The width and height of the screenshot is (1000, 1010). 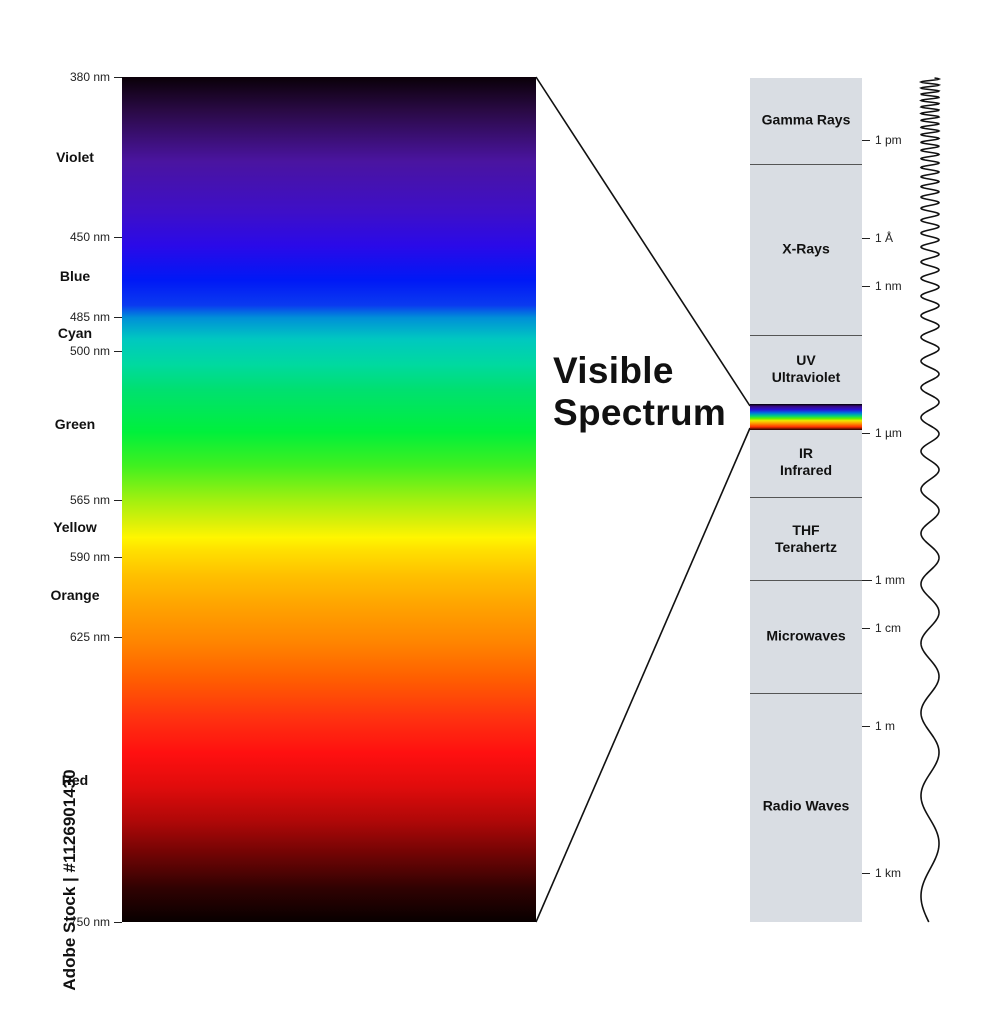 What do you see at coordinates (69, 880) in the screenshot?
I see `side-text: Adobe Stock | #1126901430` at bounding box center [69, 880].